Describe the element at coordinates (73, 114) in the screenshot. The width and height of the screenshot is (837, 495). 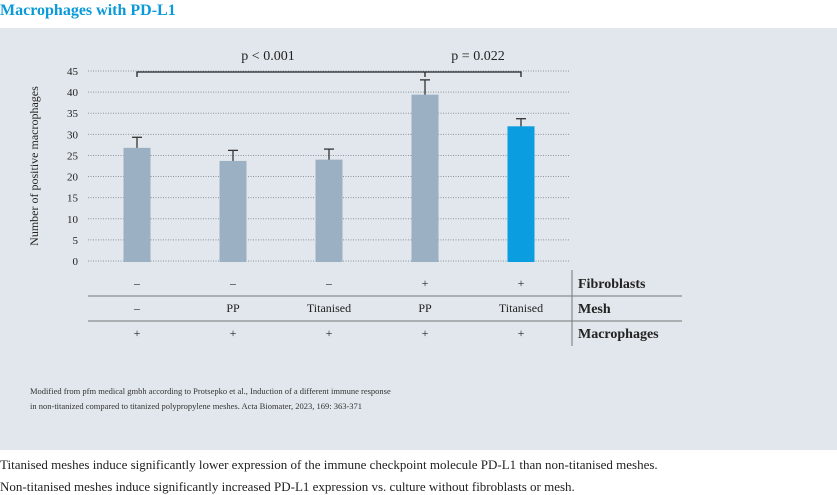
I see `y-tick-label: 35` at that location.